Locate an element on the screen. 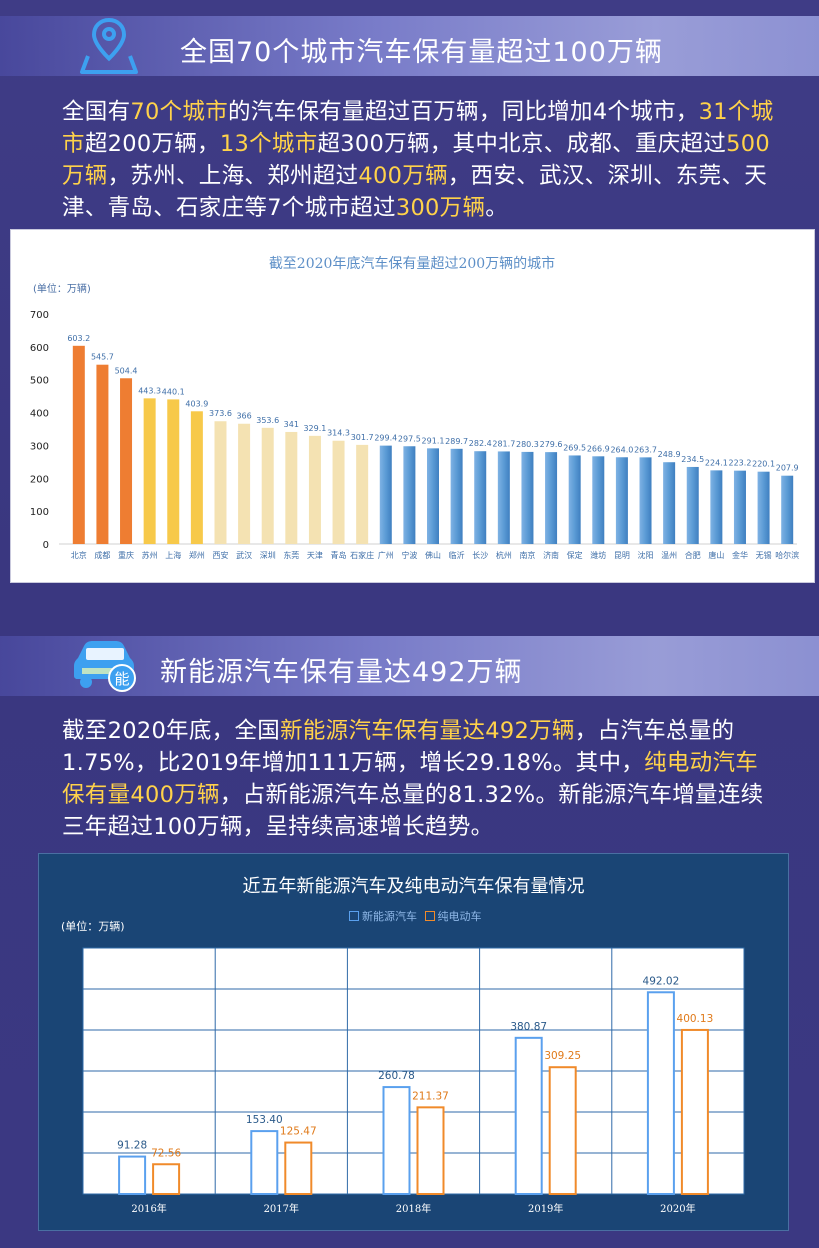 Image resolution: width=819 pixels, height=1248 pixels. x-tick-label: 潍坊 is located at coordinates (598, 555).